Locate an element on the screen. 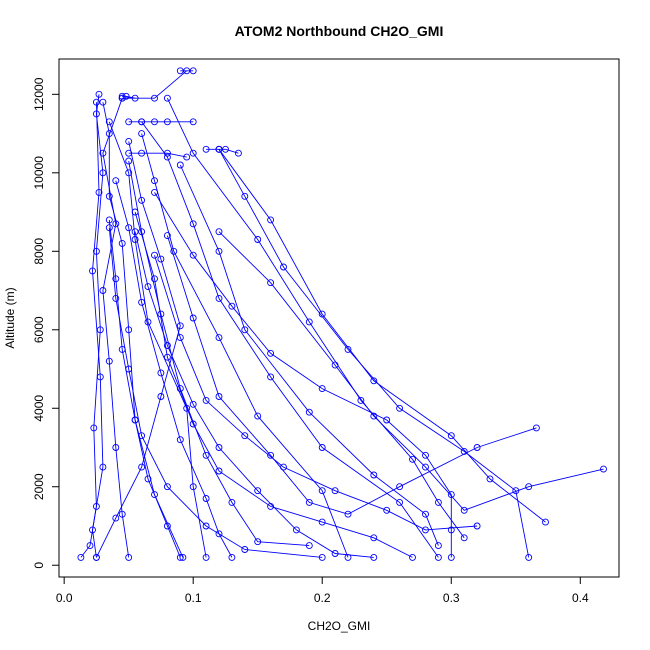 The image size is (650, 650). x-tick-label: 0.3 is located at coordinates (451, 598).